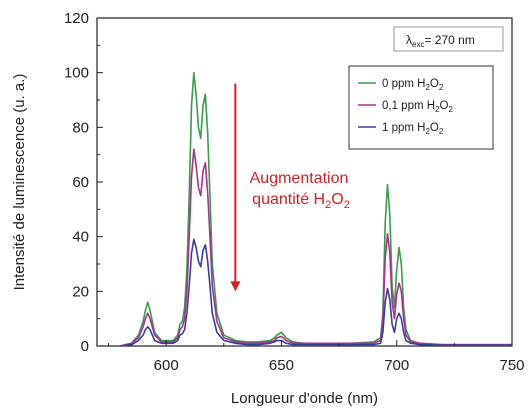  I want to click on excitation-value: = 270 nm, so click(449, 40).